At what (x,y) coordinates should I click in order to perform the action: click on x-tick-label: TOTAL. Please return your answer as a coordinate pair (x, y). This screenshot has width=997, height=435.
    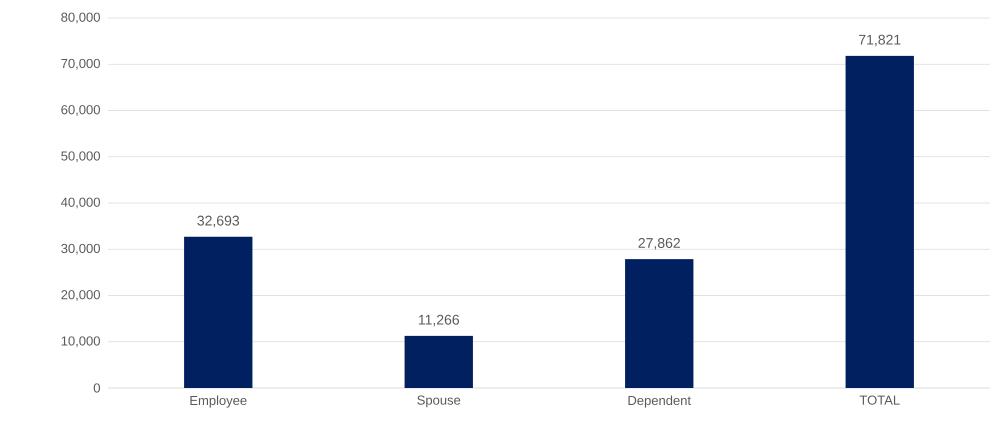
    Looking at the image, I should click on (880, 400).